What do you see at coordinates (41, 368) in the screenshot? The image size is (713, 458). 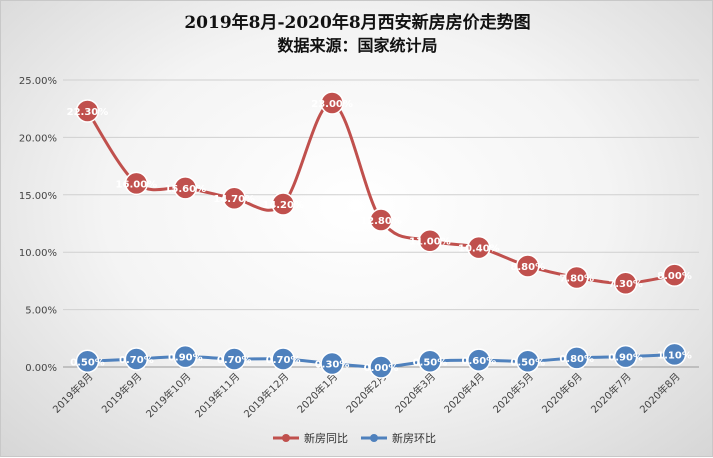 I see `y-tick-label: 0.00%` at bounding box center [41, 368].